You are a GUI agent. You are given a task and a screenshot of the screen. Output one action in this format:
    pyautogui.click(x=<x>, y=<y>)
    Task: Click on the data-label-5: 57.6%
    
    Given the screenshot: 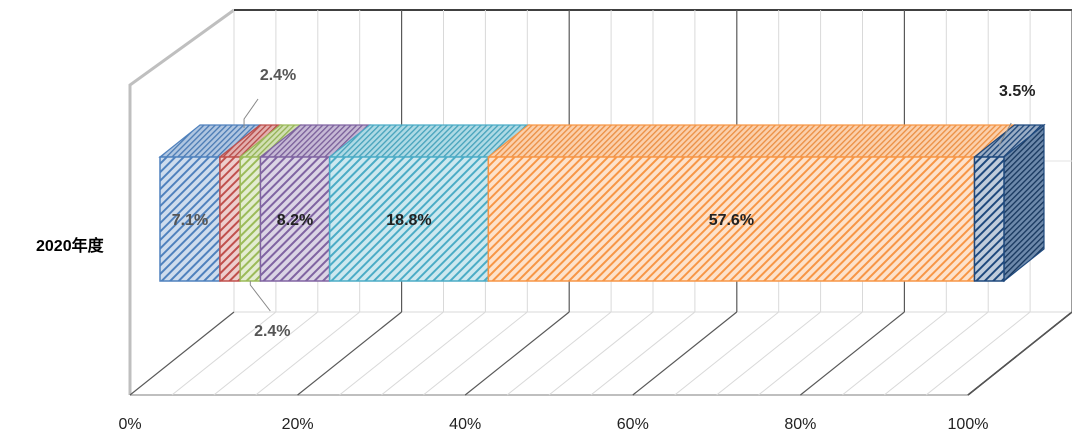 What is the action you would take?
    pyautogui.click(x=731, y=220)
    